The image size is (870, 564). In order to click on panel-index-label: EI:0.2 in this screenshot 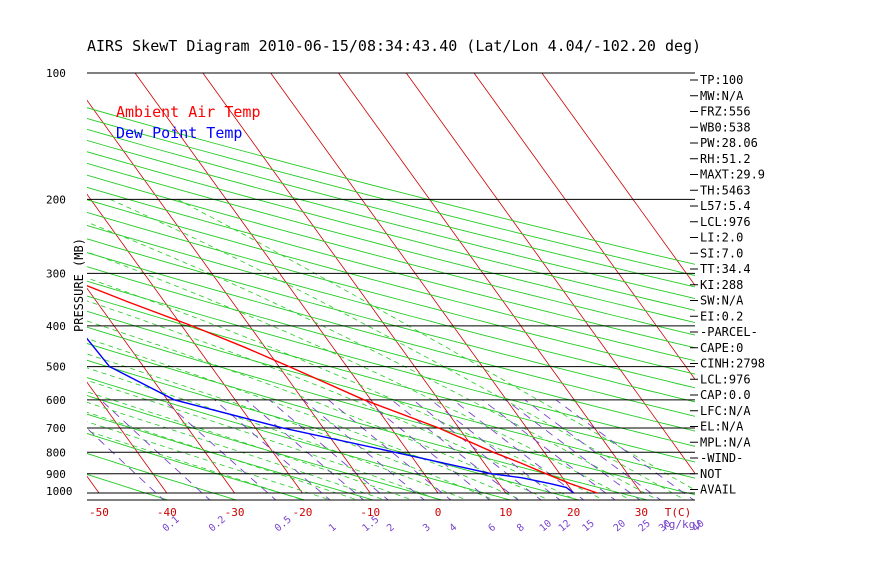, I will do `click(721, 316)`.